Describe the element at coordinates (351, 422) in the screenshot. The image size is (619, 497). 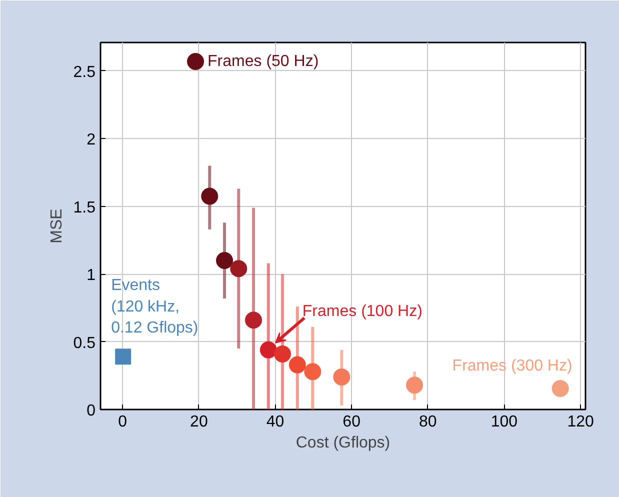
I see `x-tick-label: 60` at that location.